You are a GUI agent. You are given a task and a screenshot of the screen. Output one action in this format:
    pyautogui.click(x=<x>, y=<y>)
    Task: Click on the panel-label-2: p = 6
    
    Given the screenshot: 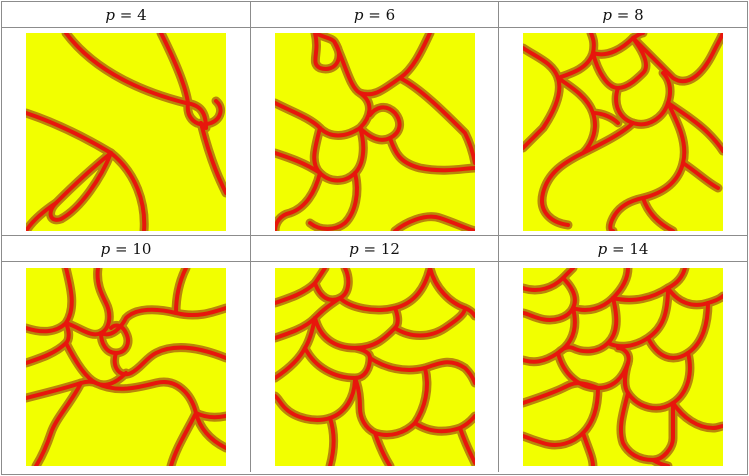 What is the action you would take?
    pyautogui.click(x=375, y=15)
    